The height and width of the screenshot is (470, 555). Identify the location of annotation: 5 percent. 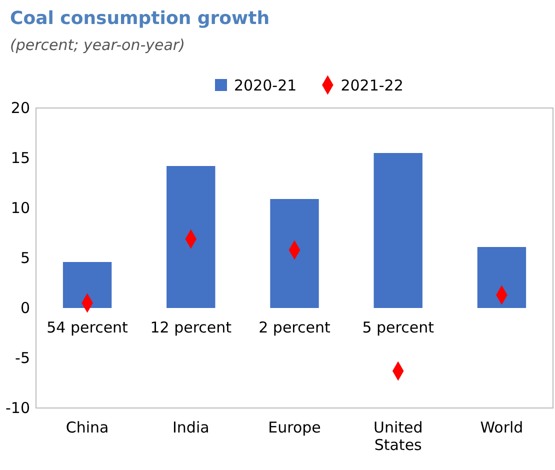
(398, 327).